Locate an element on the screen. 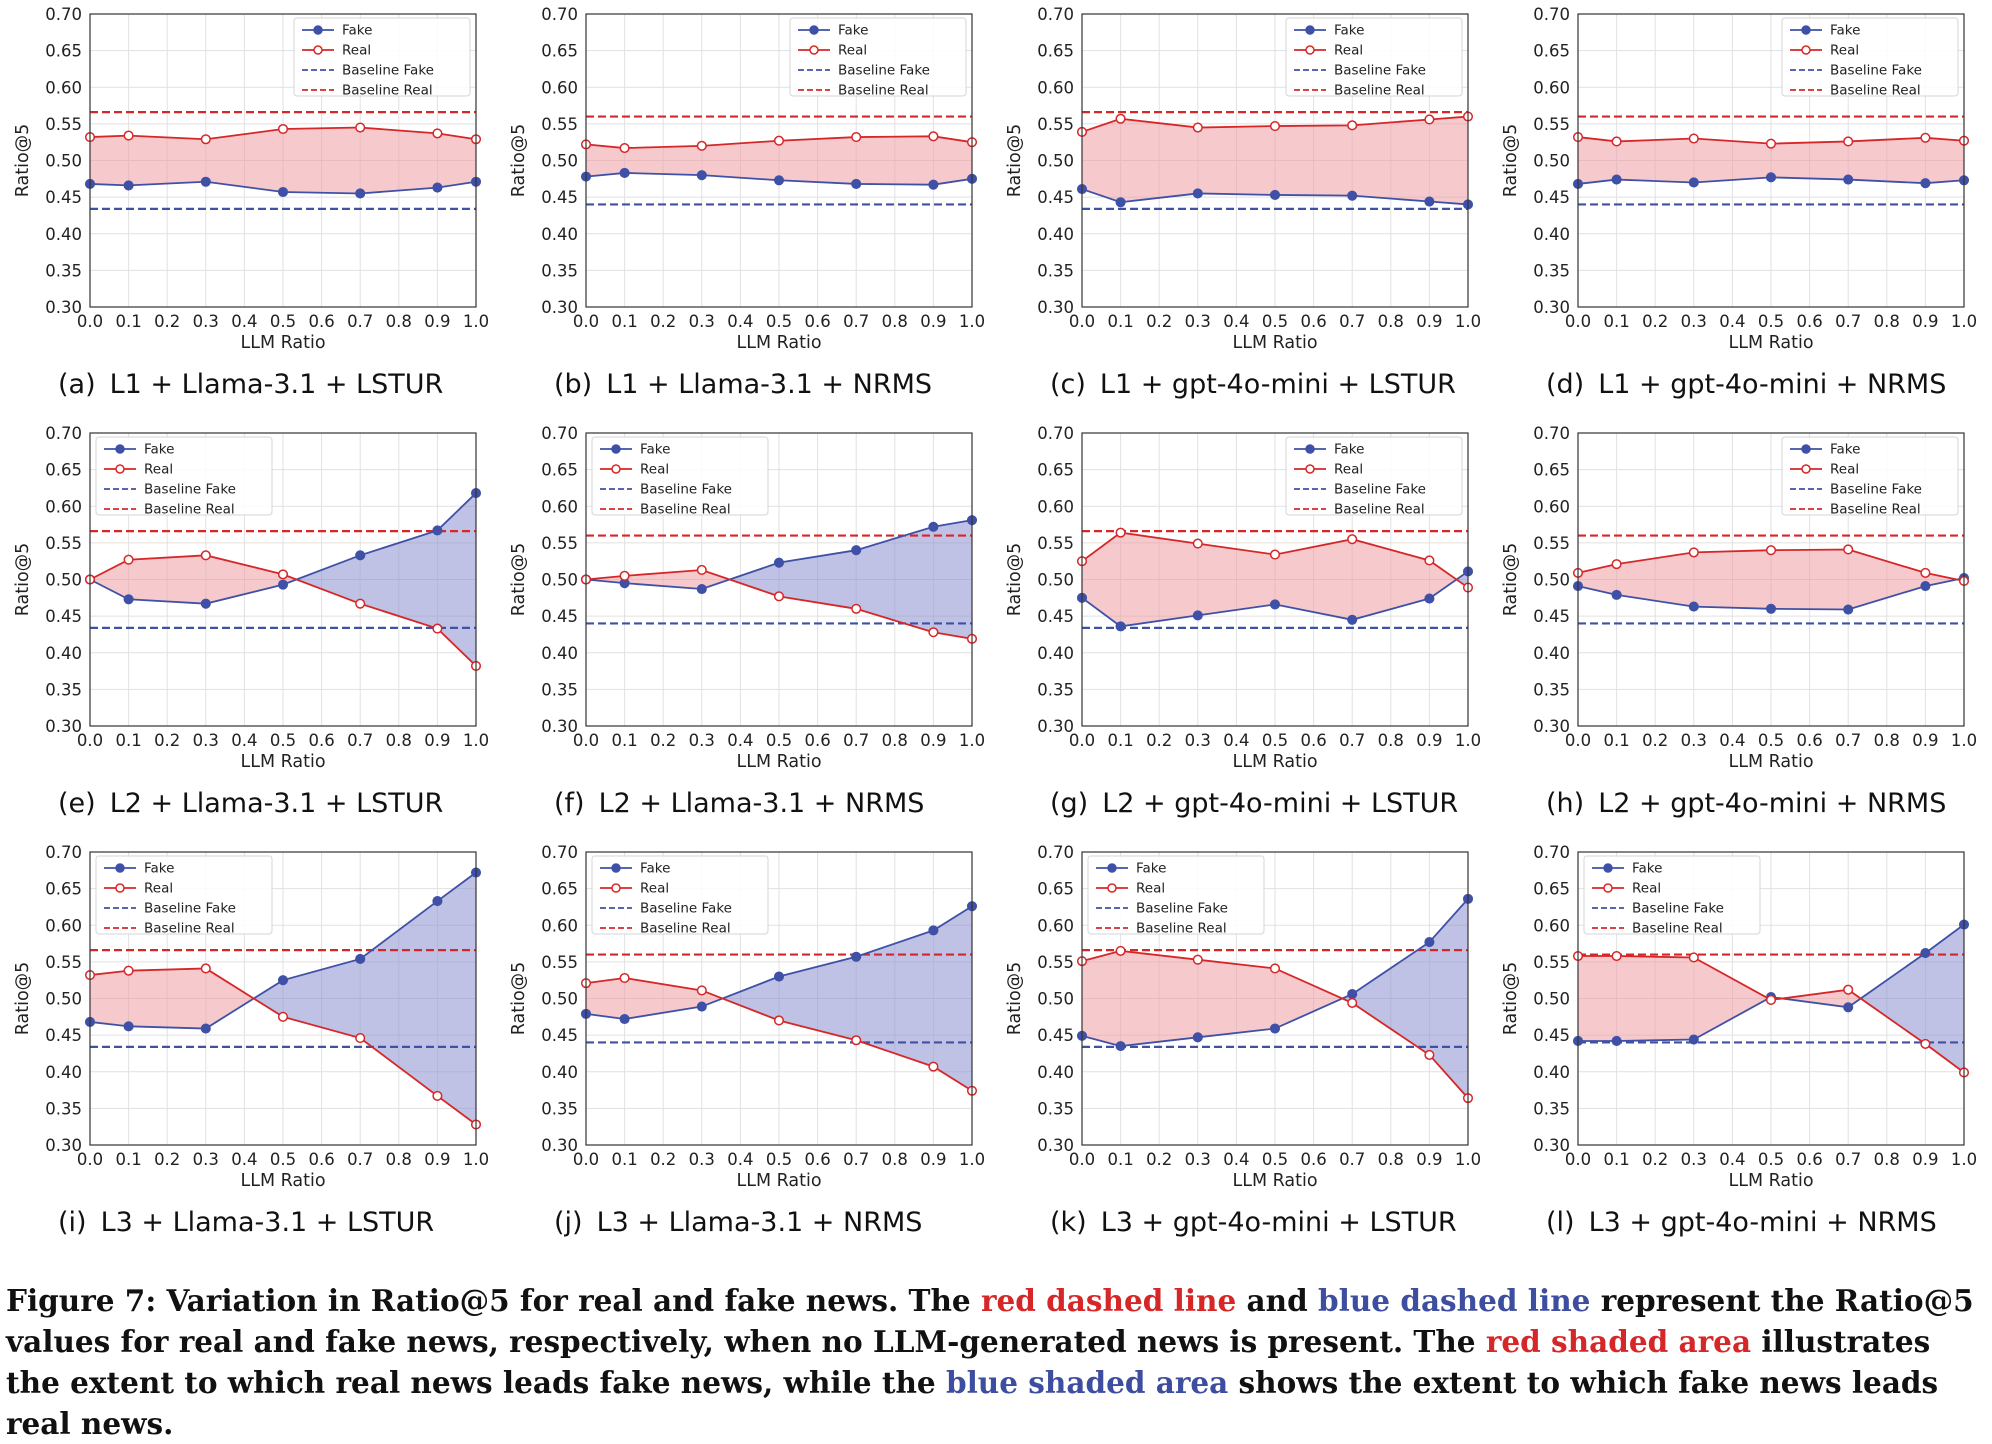 This screenshot has width=1992, height=1444. y-tick-label: 0.50 is located at coordinates (63, 580).